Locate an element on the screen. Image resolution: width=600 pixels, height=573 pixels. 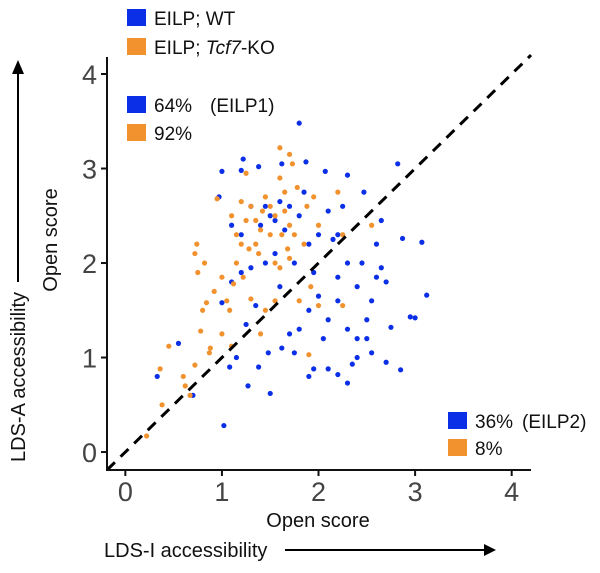
legend: EILP; WT EILP; Tcf7-KO is located at coordinates (201, 34).